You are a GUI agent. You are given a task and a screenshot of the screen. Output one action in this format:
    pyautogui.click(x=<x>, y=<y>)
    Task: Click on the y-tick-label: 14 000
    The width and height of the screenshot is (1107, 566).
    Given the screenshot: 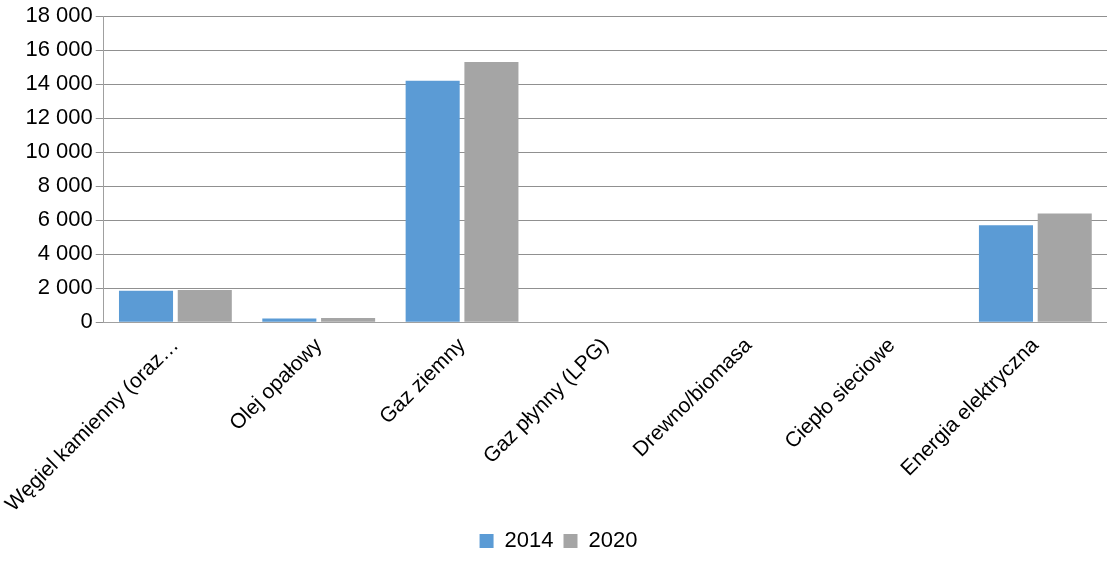 What is the action you would take?
    pyautogui.click(x=59, y=83)
    